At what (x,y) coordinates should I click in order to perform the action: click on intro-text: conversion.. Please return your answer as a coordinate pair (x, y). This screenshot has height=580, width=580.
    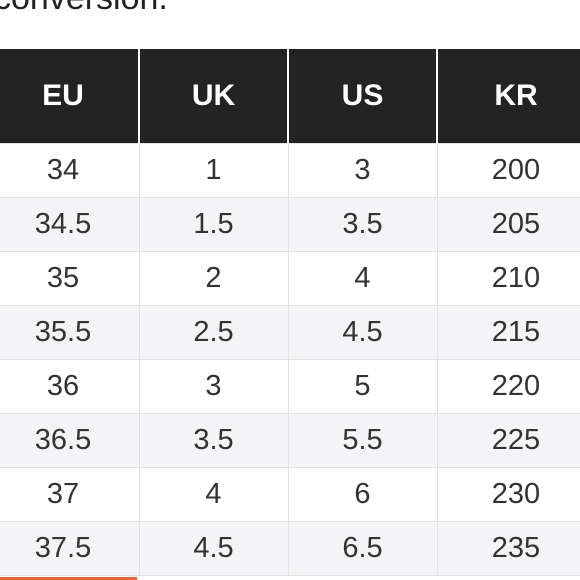
    Looking at the image, I should click on (84, 9).